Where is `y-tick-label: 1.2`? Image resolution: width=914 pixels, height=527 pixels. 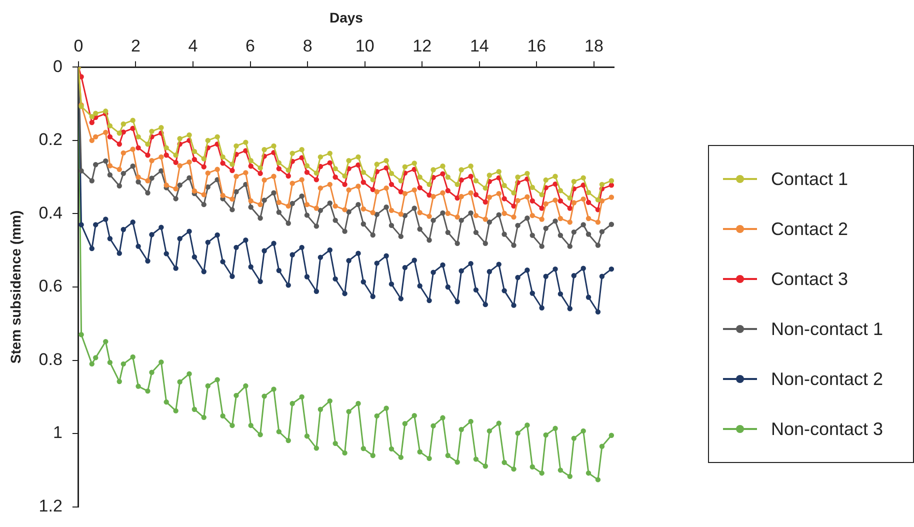
y-tick-label: 1.2 is located at coordinates (50, 506).